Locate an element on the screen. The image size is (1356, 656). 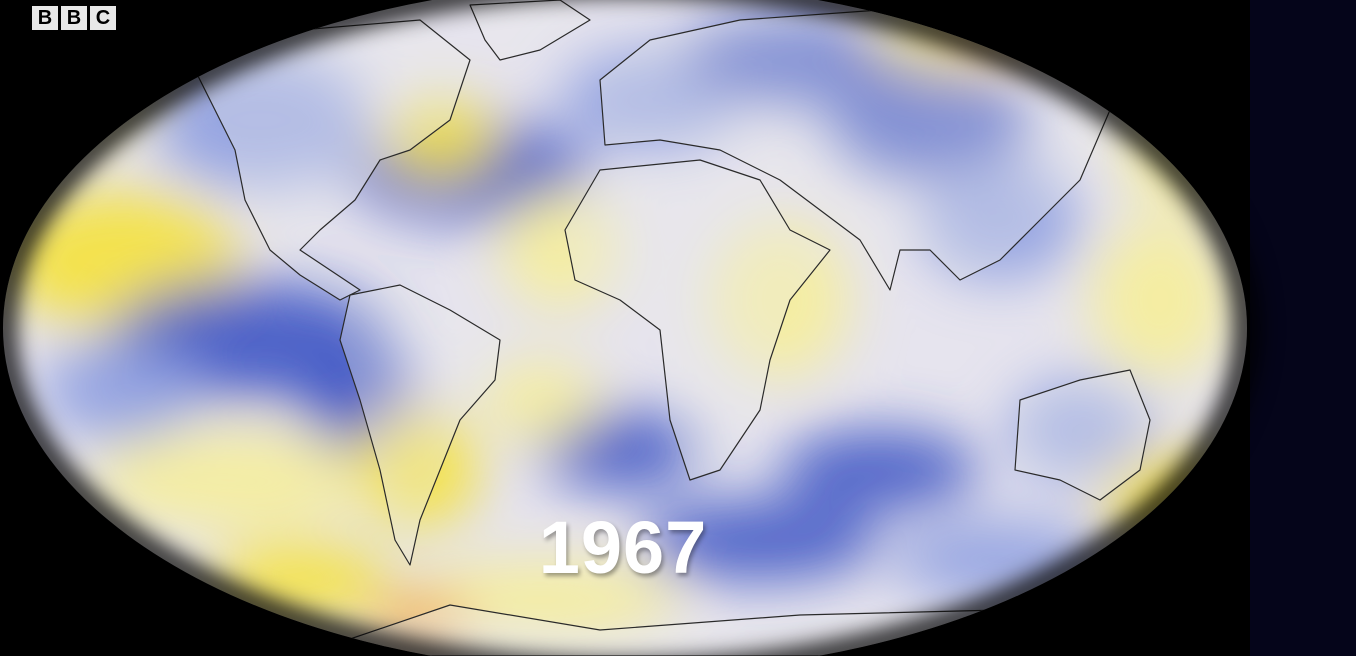
south-america is located at coordinates (420, 425).